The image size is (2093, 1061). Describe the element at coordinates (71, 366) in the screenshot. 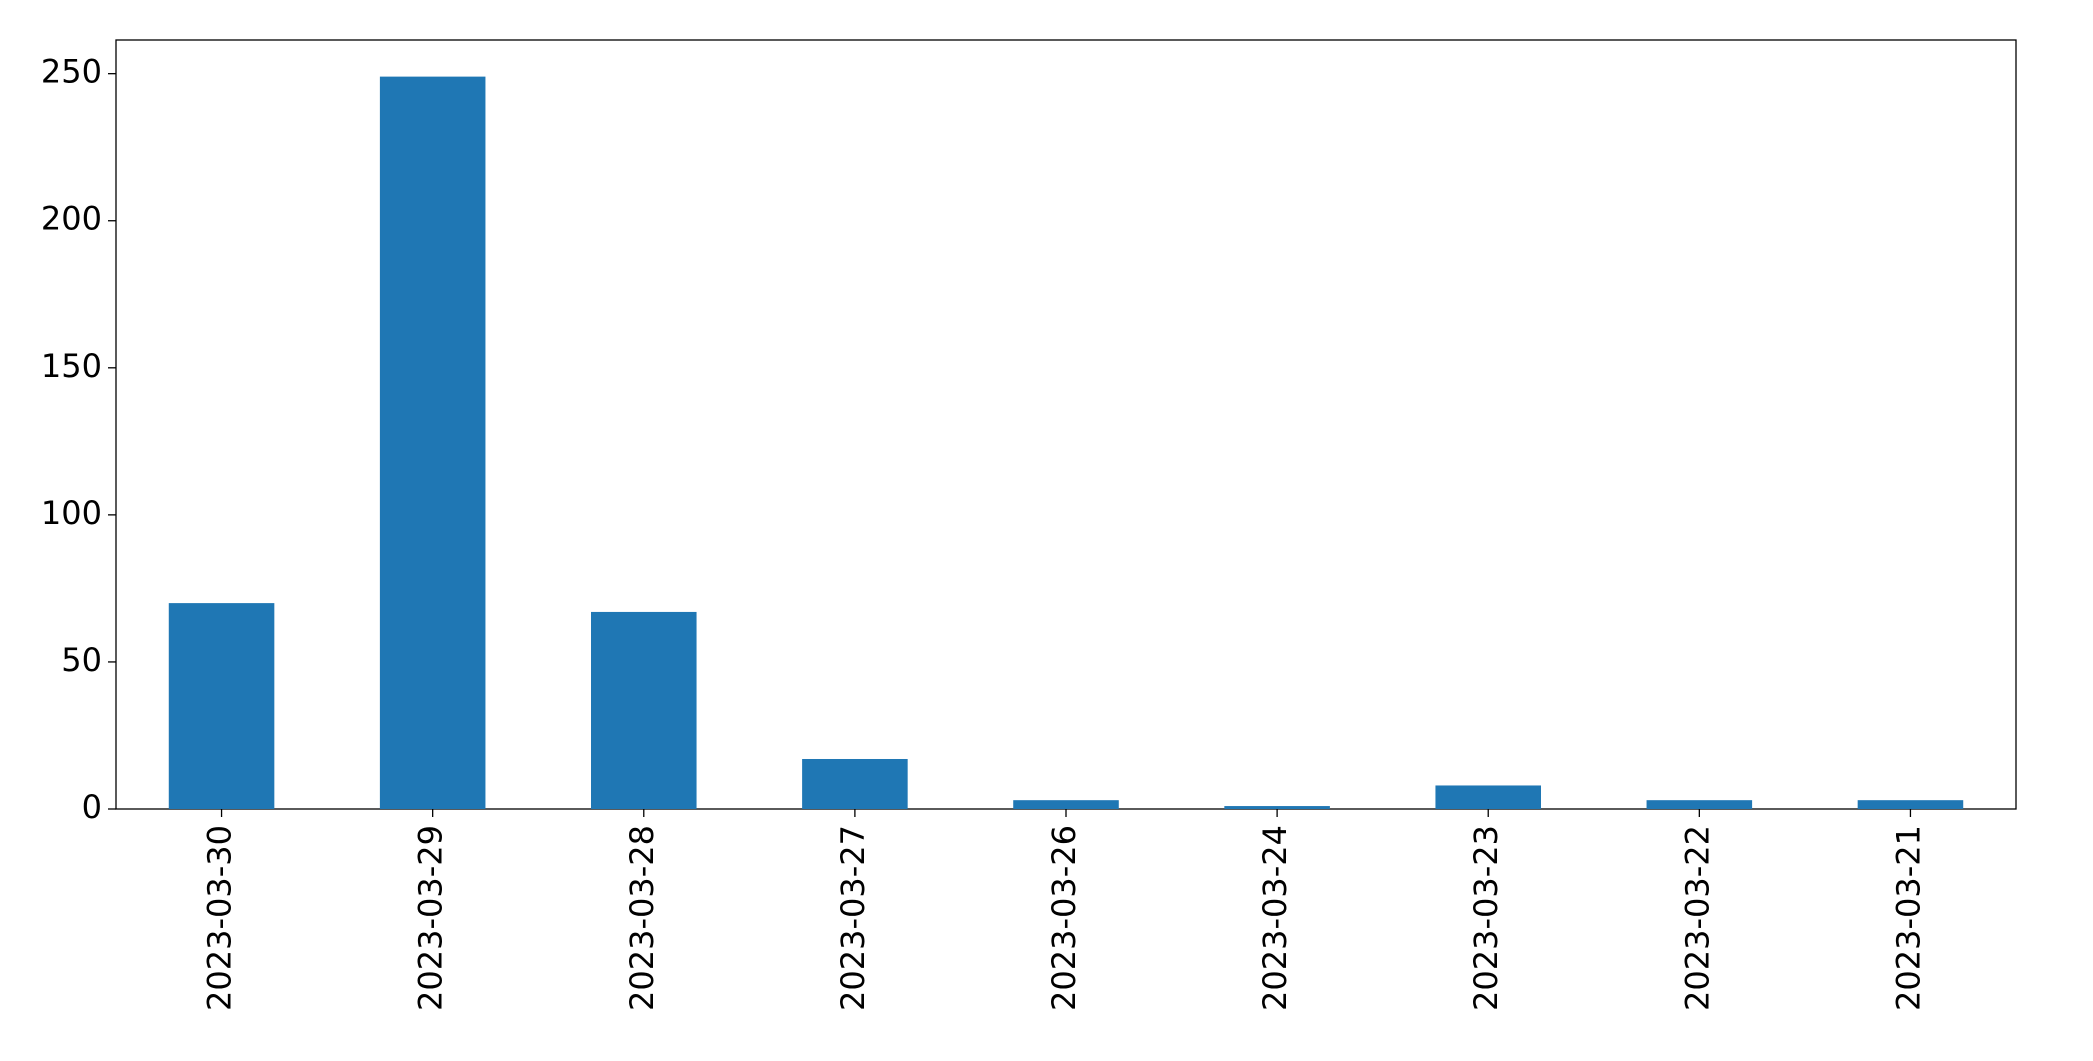

I see `y-tick-label: 150` at that location.